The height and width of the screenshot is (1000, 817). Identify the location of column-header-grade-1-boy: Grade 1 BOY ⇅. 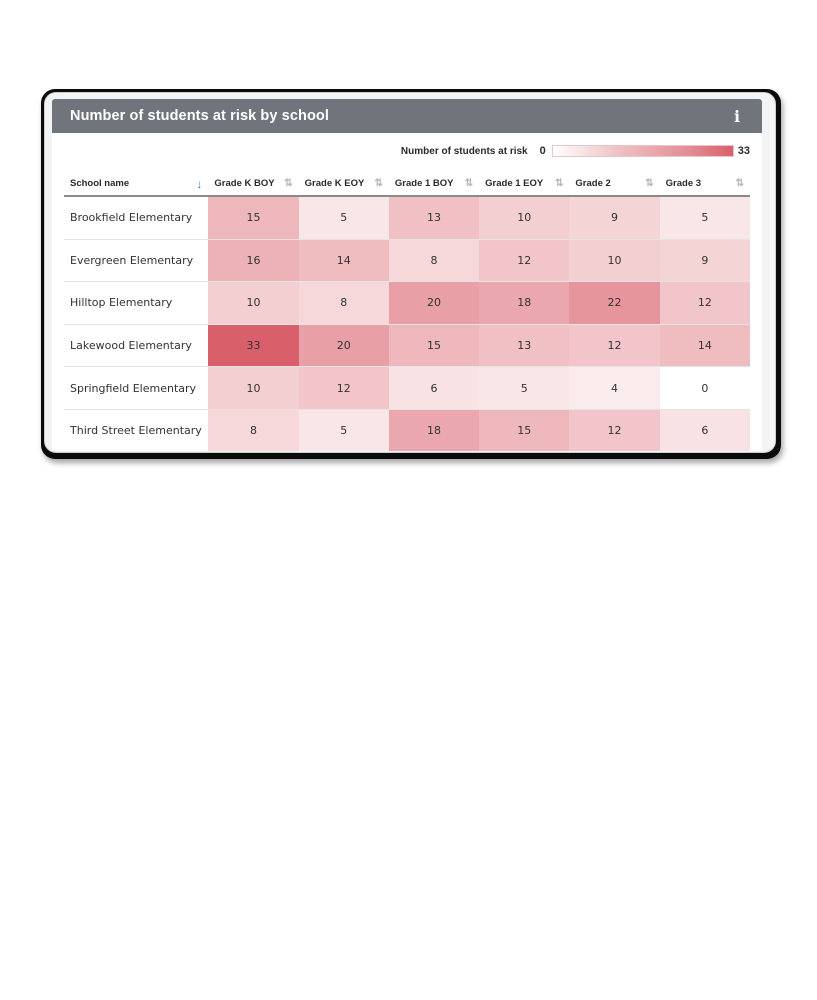
(434, 184).